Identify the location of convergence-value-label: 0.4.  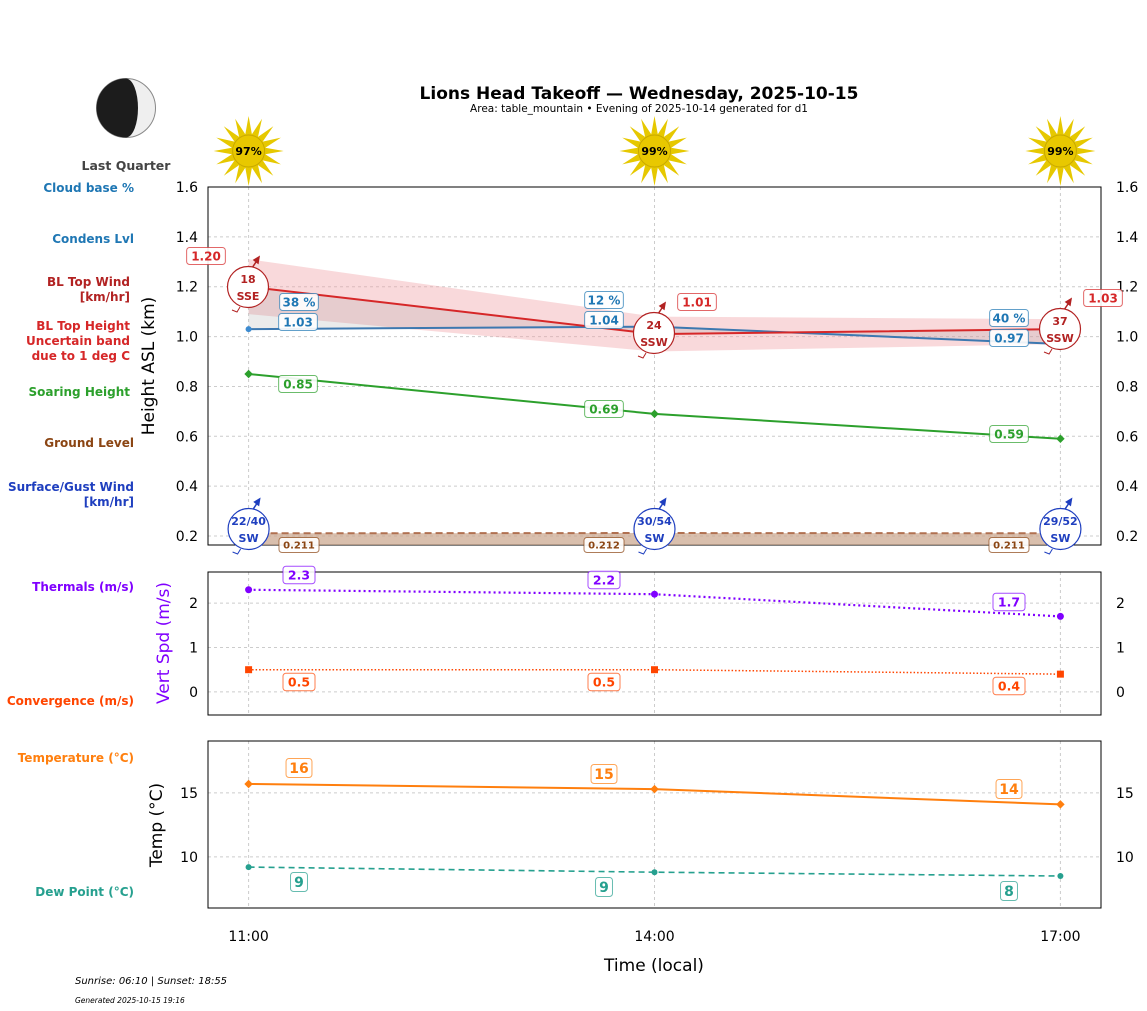
(1009, 686).